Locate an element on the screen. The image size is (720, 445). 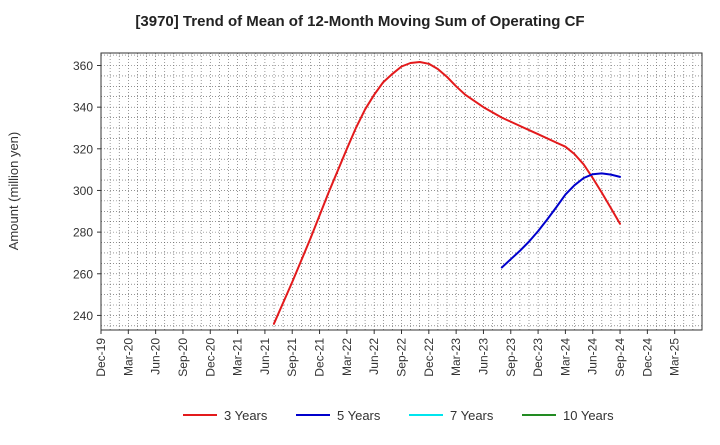
x-tick-label: Mar-24 is located at coordinates (565, 357).